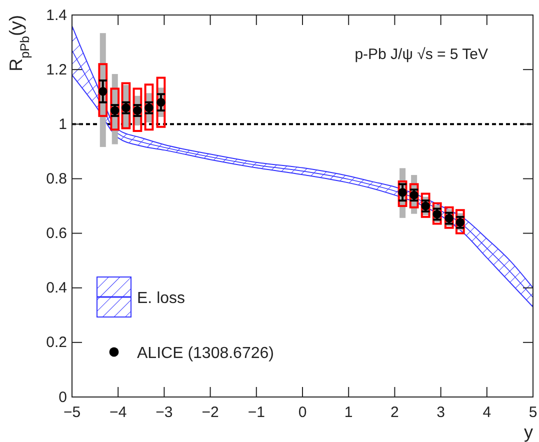 This screenshot has height=442, width=539. I want to click on y-tick-label: 0.6, so click(56, 233).